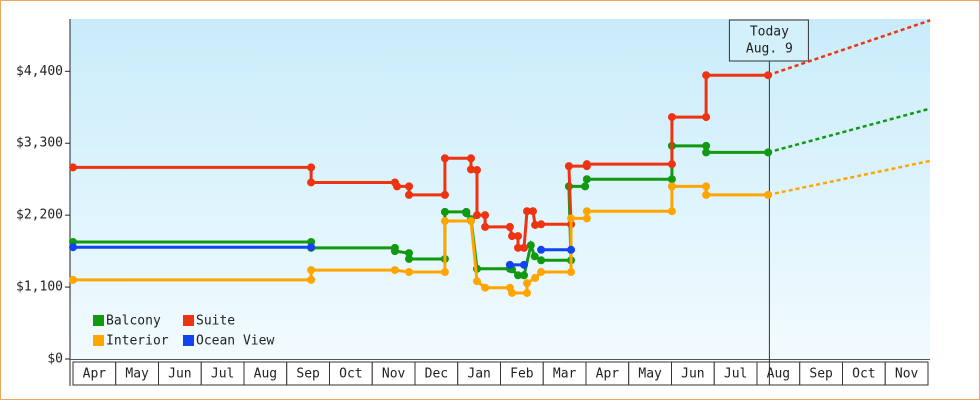 This screenshot has width=980, height=400. Describe the element at coordinates (522, 374) in the screenshot. I see `x-tick-label: Feb` at that location.